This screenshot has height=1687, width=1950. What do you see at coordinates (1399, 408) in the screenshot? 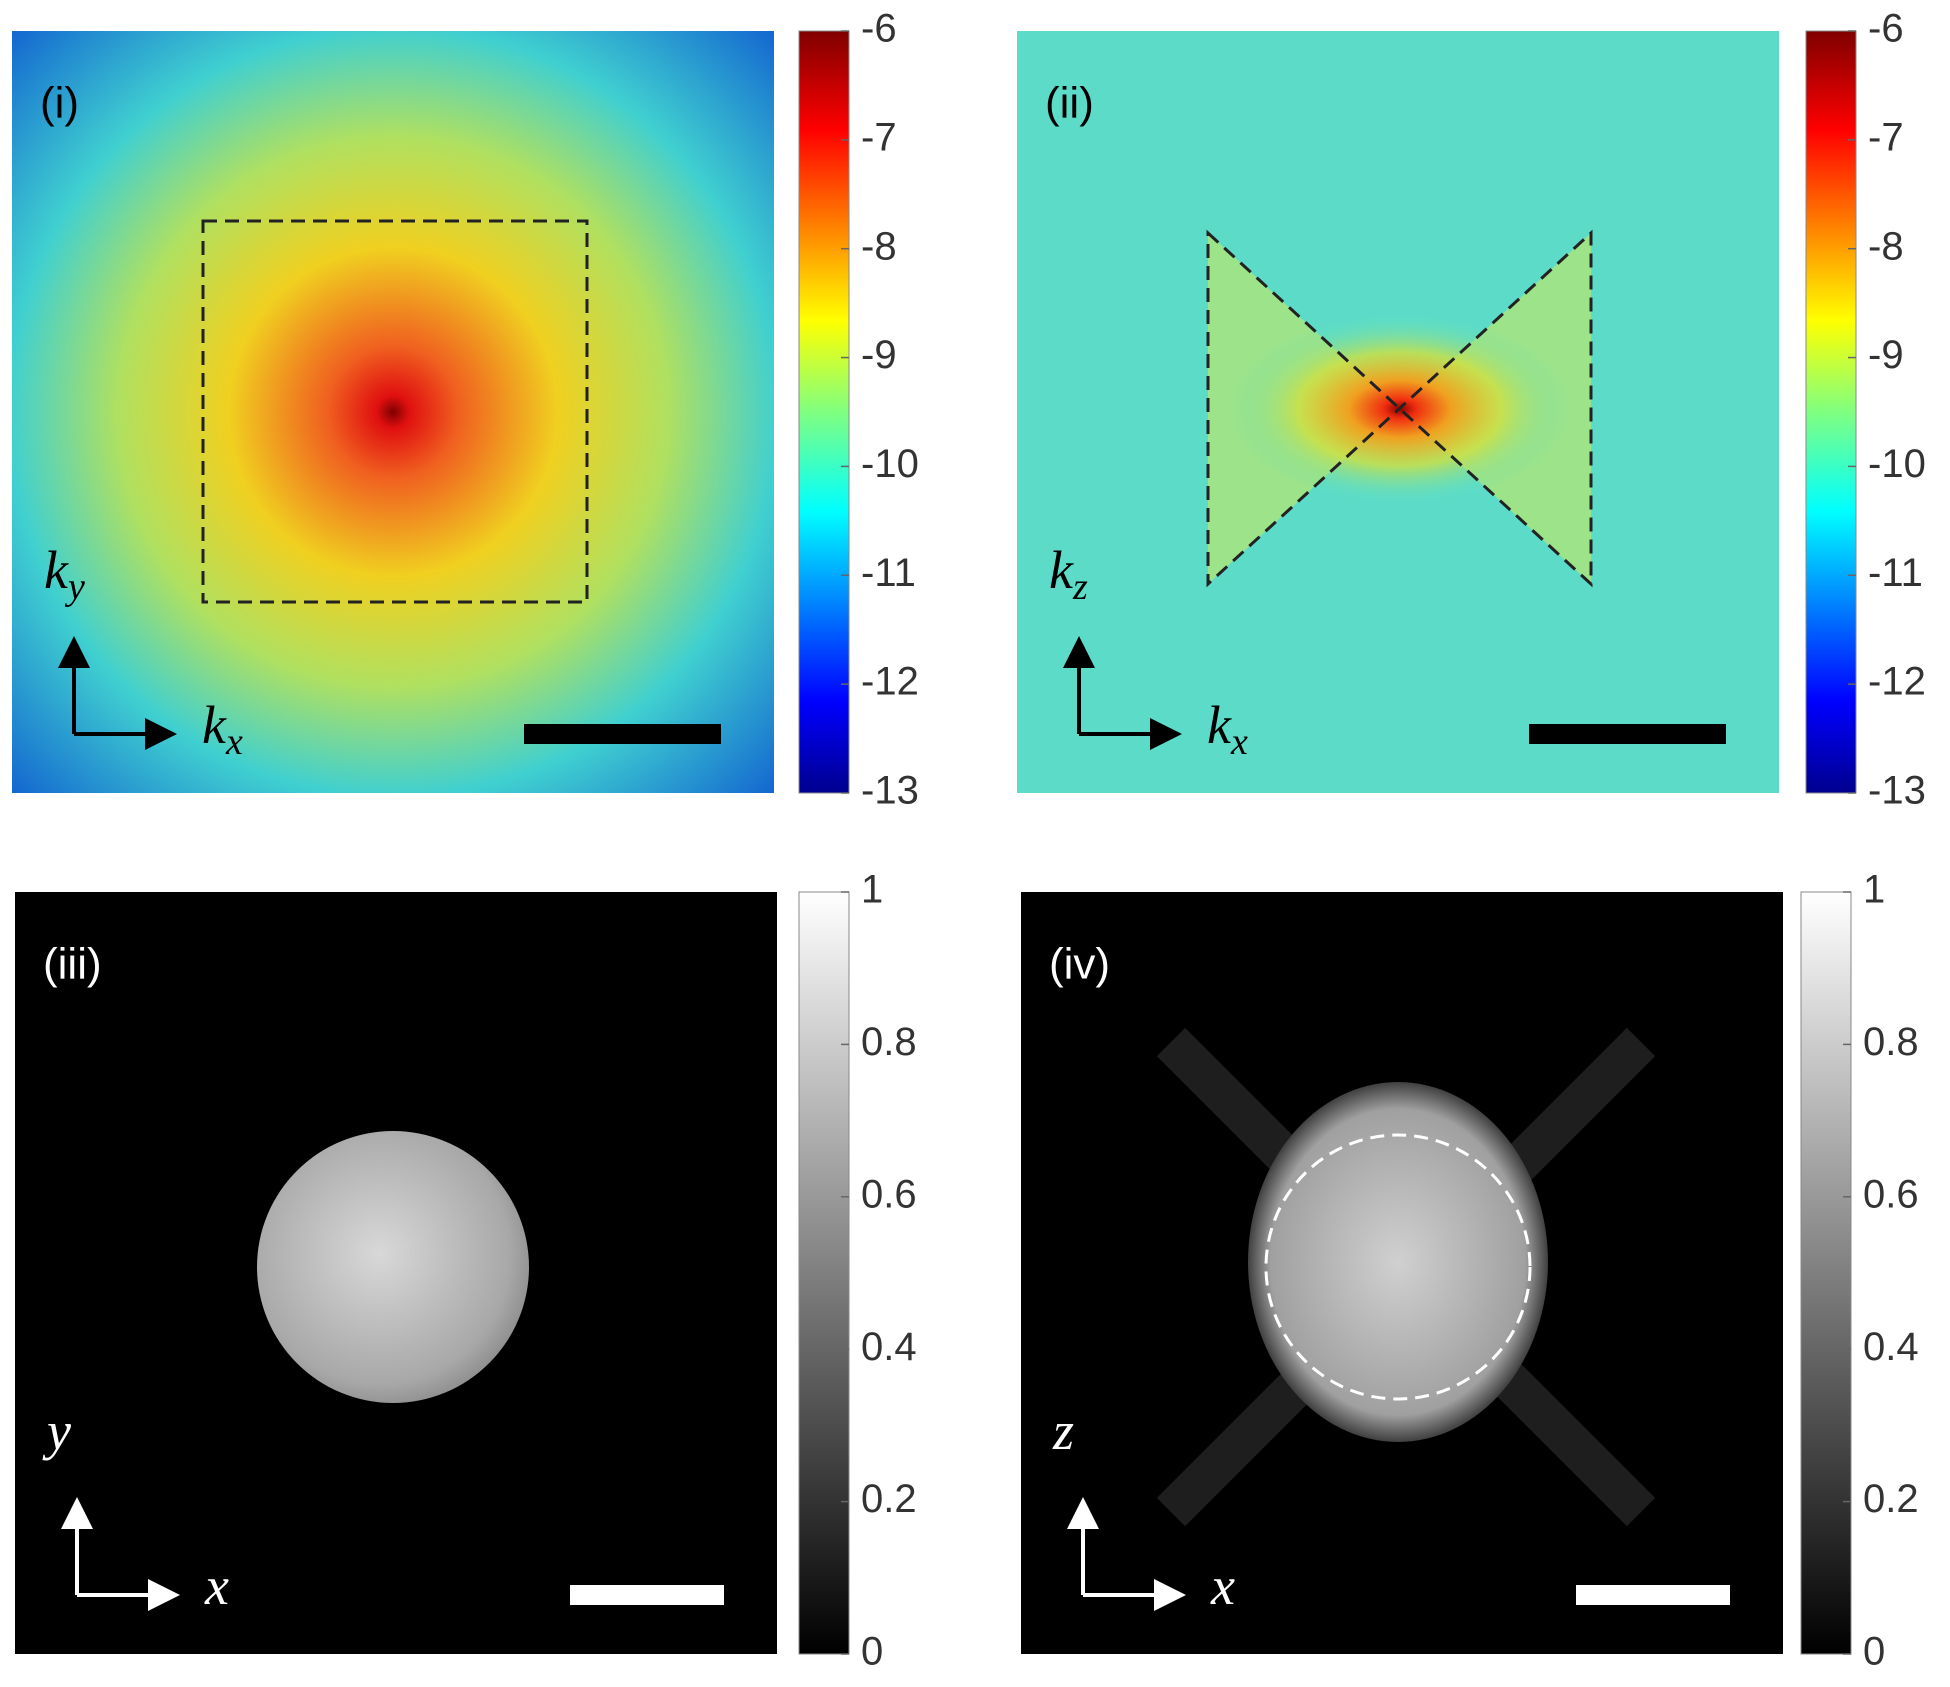
I see `roi-bowtie` at bounding box center [1399, 408].